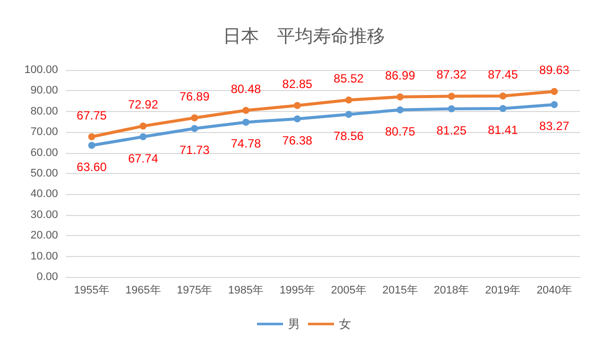  Describe the element at coordinates (349, 135) in the screenshot. I see `data-label: 78.56` at that location.